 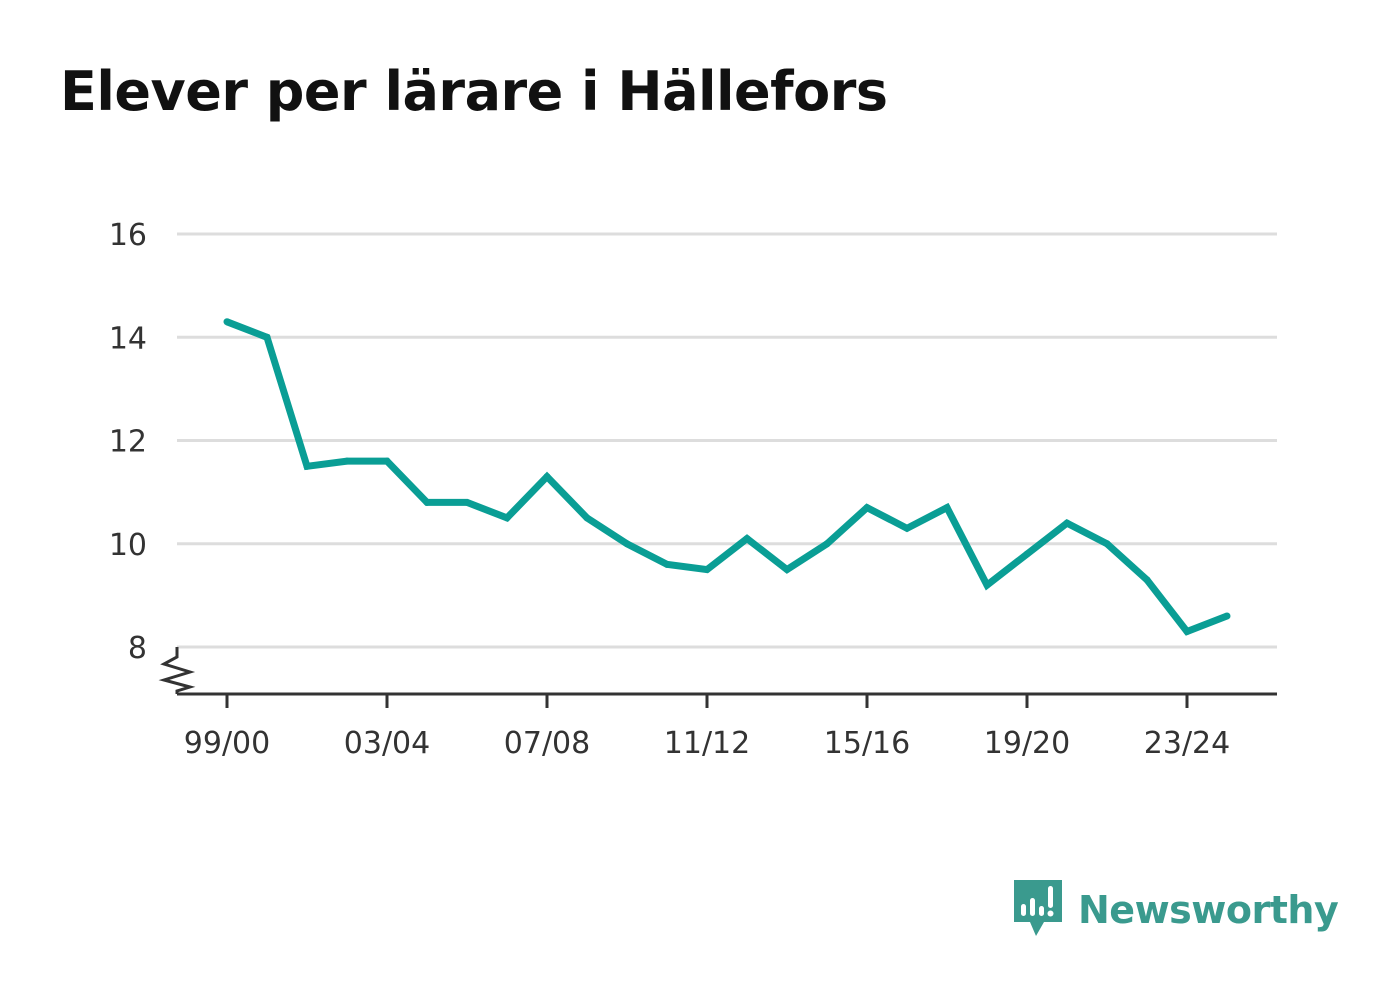 What do you see at coordinates (1027, 743) in the screenshot?
I see `x-tick-label: 19/20` at bounding box center [1027, 743].